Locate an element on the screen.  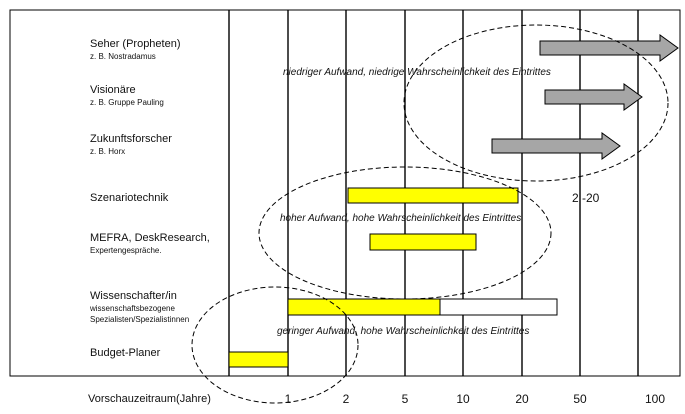
axis-title: Vorschauzeitraum(Jahre) is located at coordinates (149, 399).